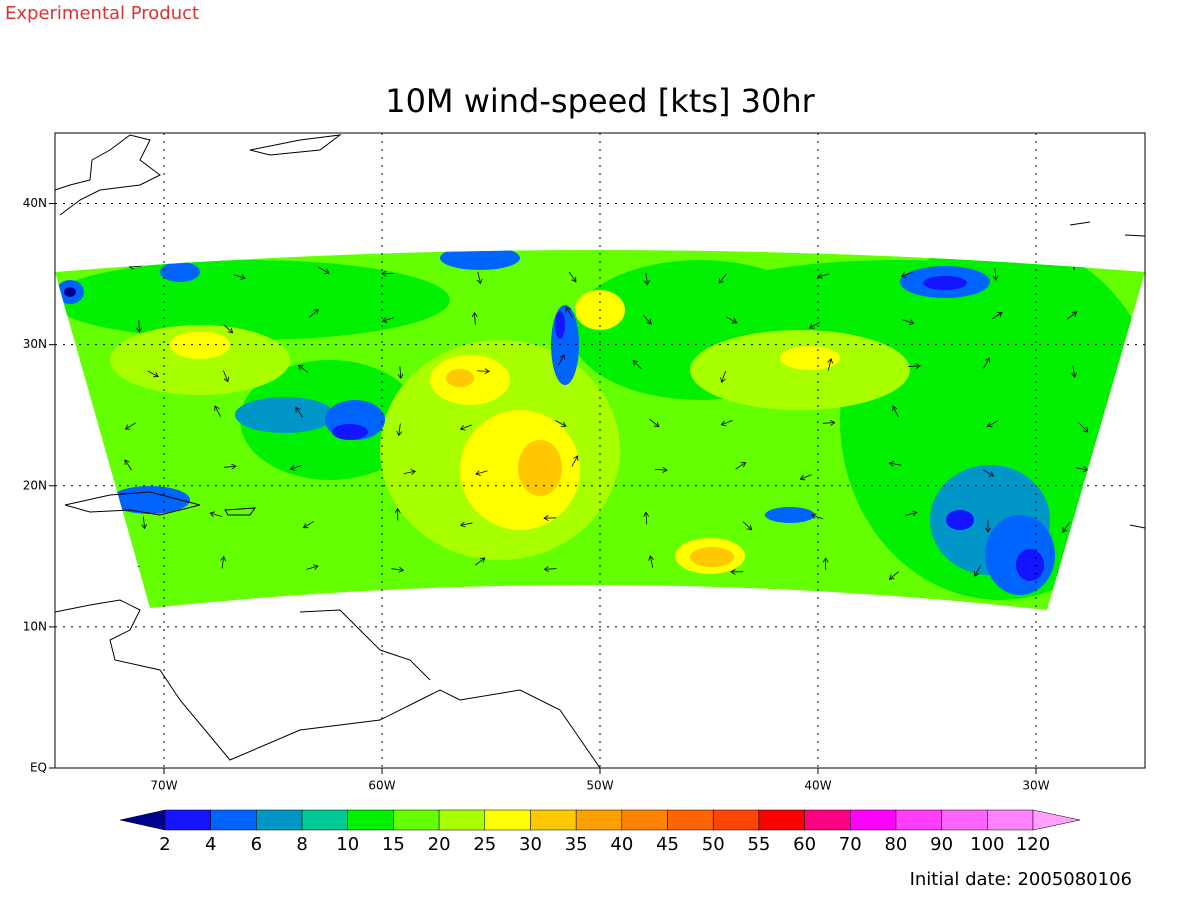 This screenshot has width=1200, height=900. What do you see at coordinates (347, 844) in the screenshot?
I see `colorbar-label: 10` at bounding box center [347, 844].